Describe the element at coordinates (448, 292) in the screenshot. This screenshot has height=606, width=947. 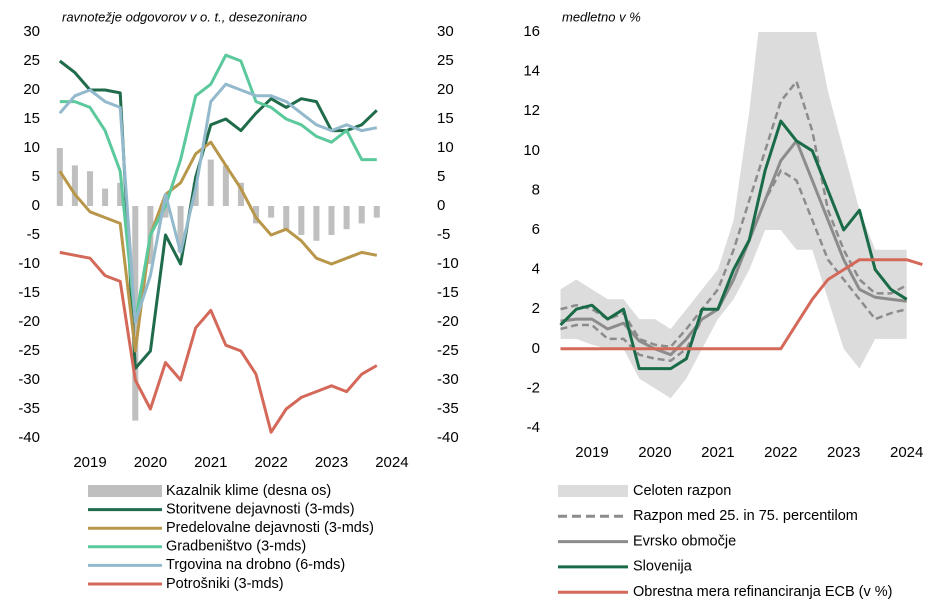
I see `y2-tick-label: -15` at that location.